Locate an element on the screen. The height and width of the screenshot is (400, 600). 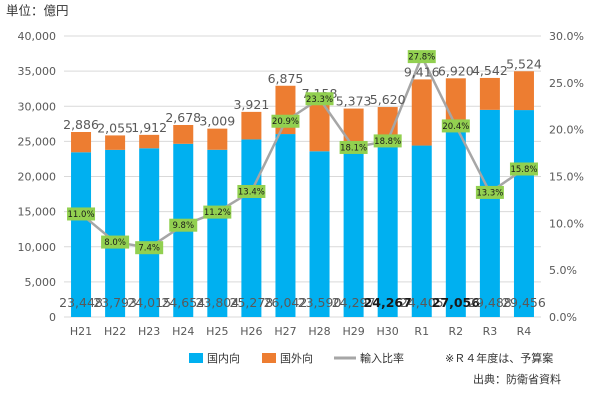
ratio-value-label: 13.3% is located at coordinates (489, 193).